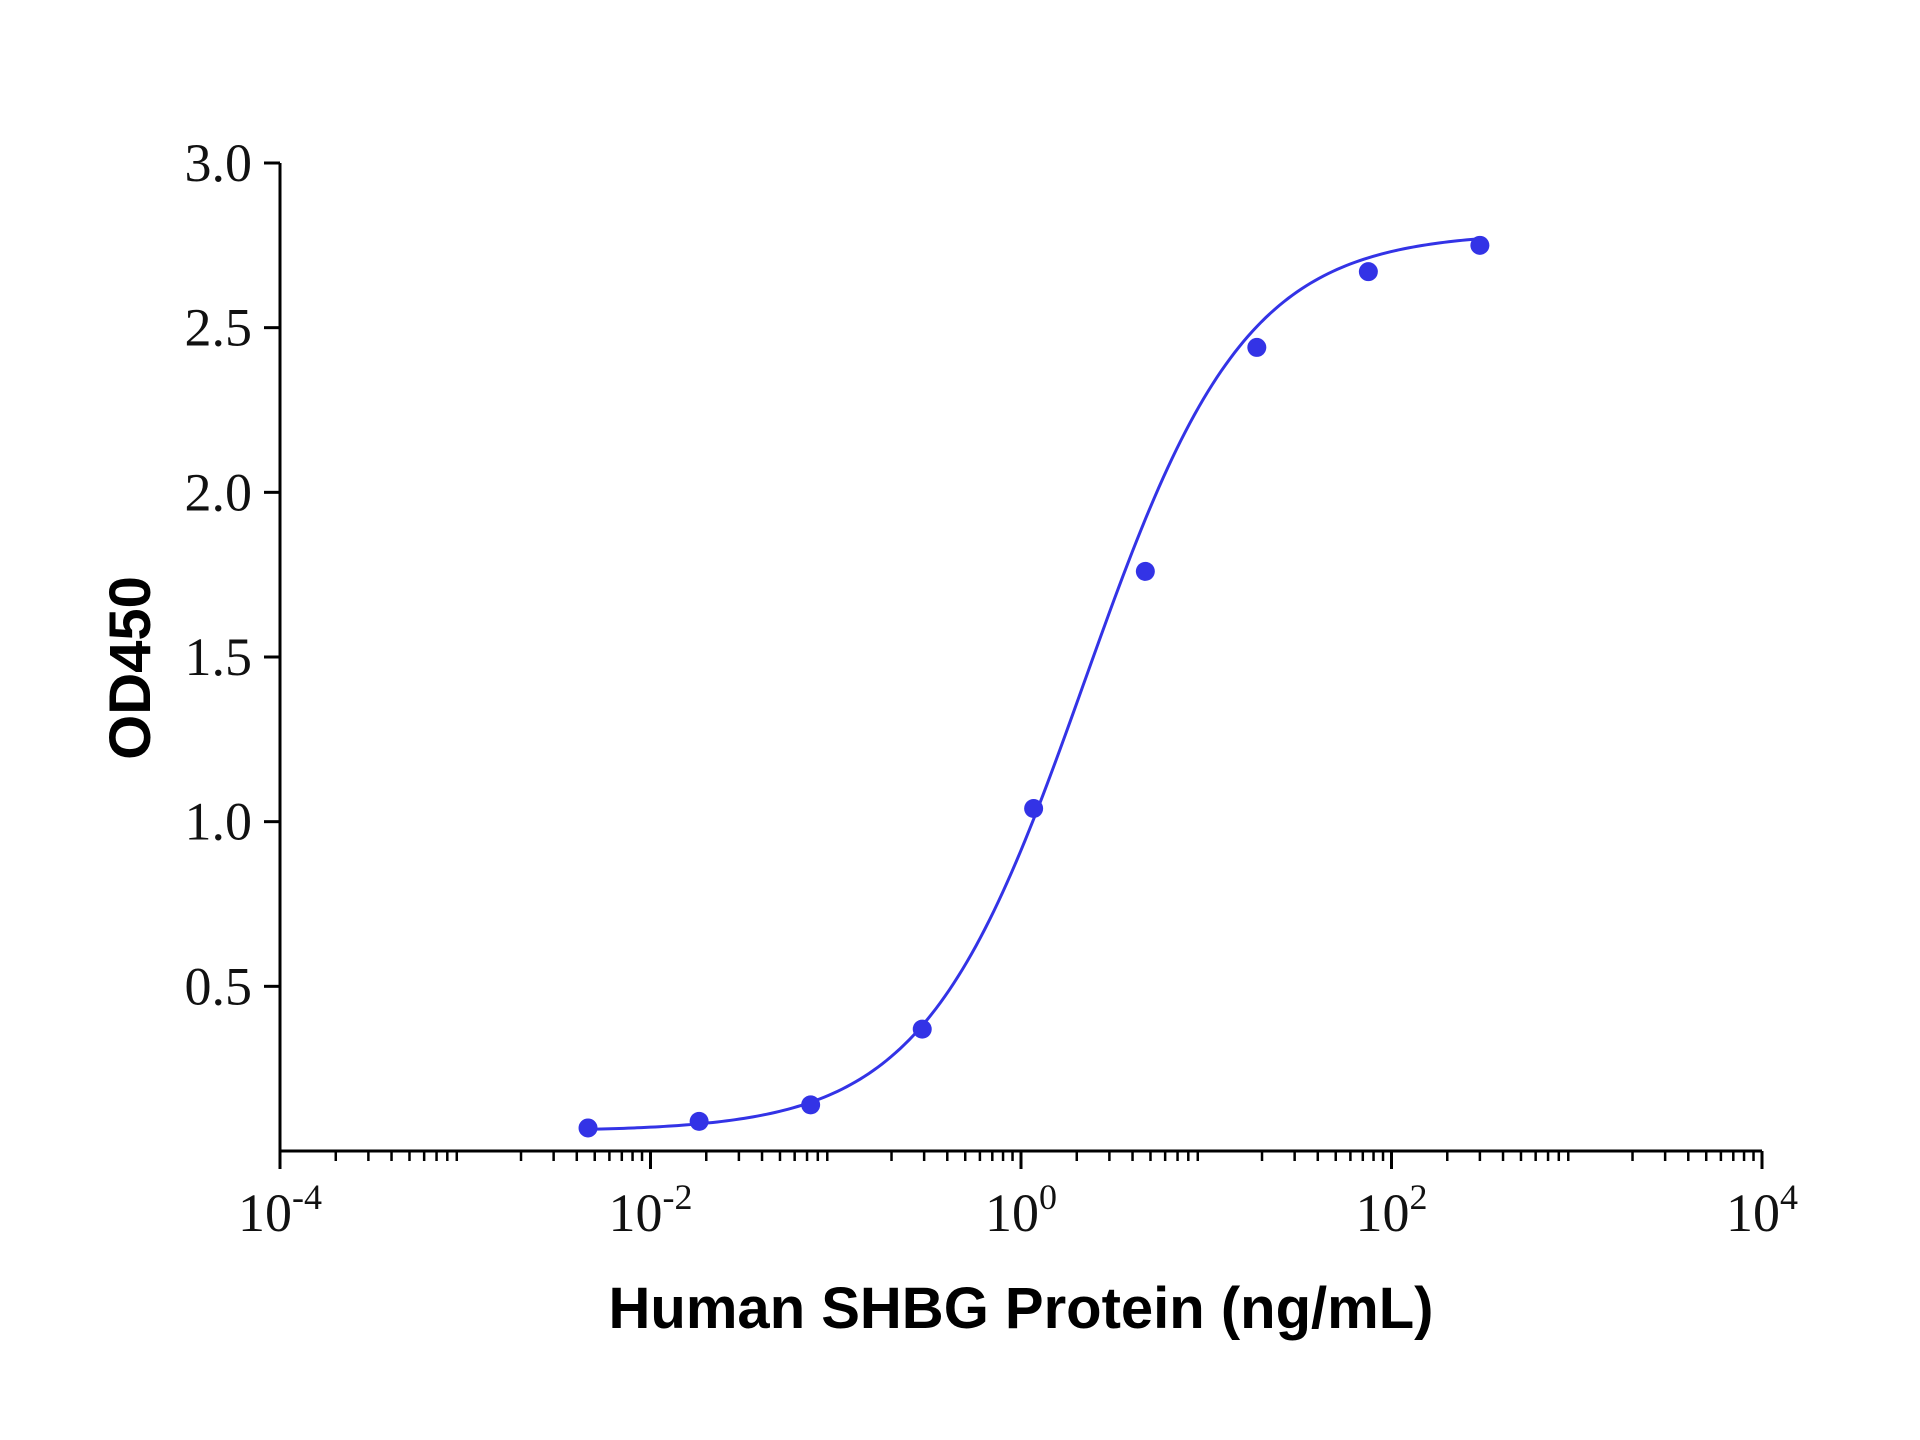  I want to click on x-tick-label: 10⁻⁴, so click(280, 1210).